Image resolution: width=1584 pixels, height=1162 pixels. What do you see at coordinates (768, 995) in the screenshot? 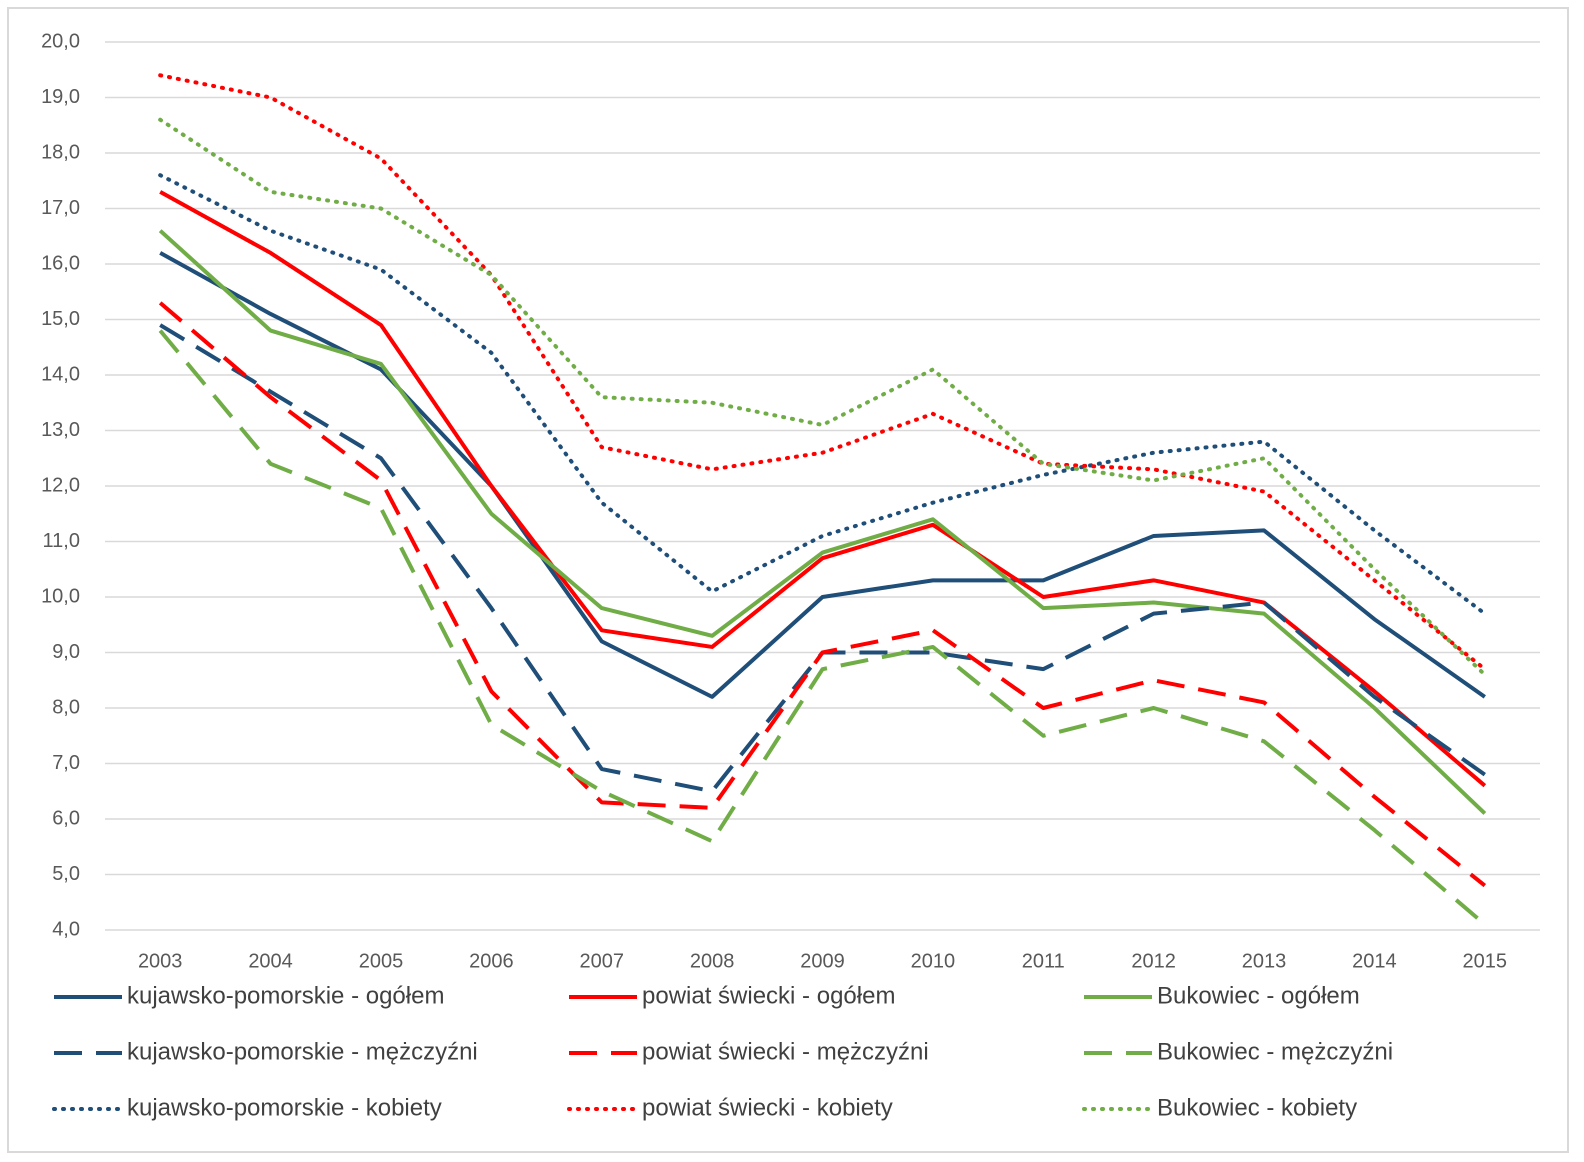
I see `legend-label: powiat świecki - ogółem` at bounding box center [768, 995].